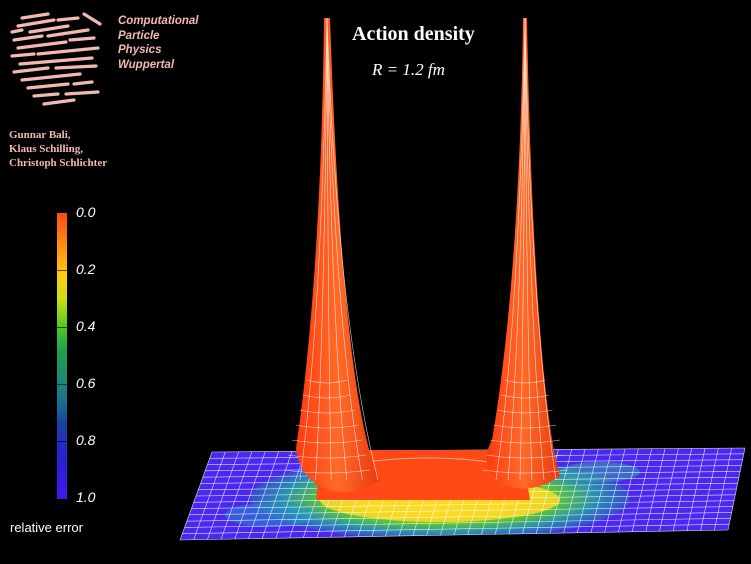  Describe the element at coordinates (86, 497) in the screenshot. I see `colorbar-label: 1.0` at that location.